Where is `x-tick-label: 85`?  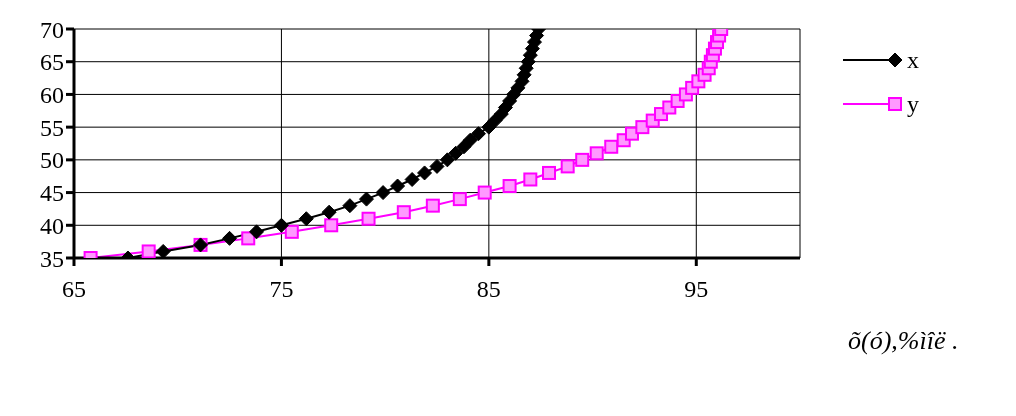
x-tick-label: 85 is located at coordinates (488, 289).